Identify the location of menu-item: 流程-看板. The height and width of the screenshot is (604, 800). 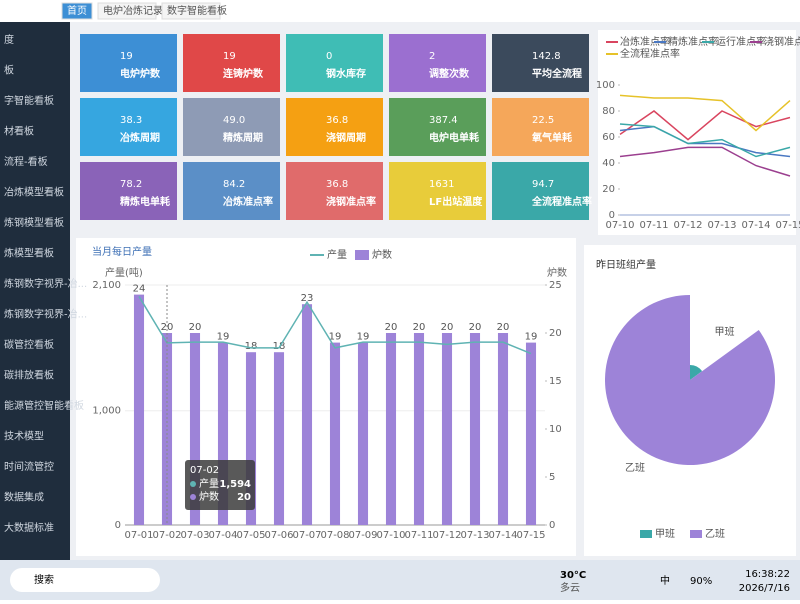
(26, 161).